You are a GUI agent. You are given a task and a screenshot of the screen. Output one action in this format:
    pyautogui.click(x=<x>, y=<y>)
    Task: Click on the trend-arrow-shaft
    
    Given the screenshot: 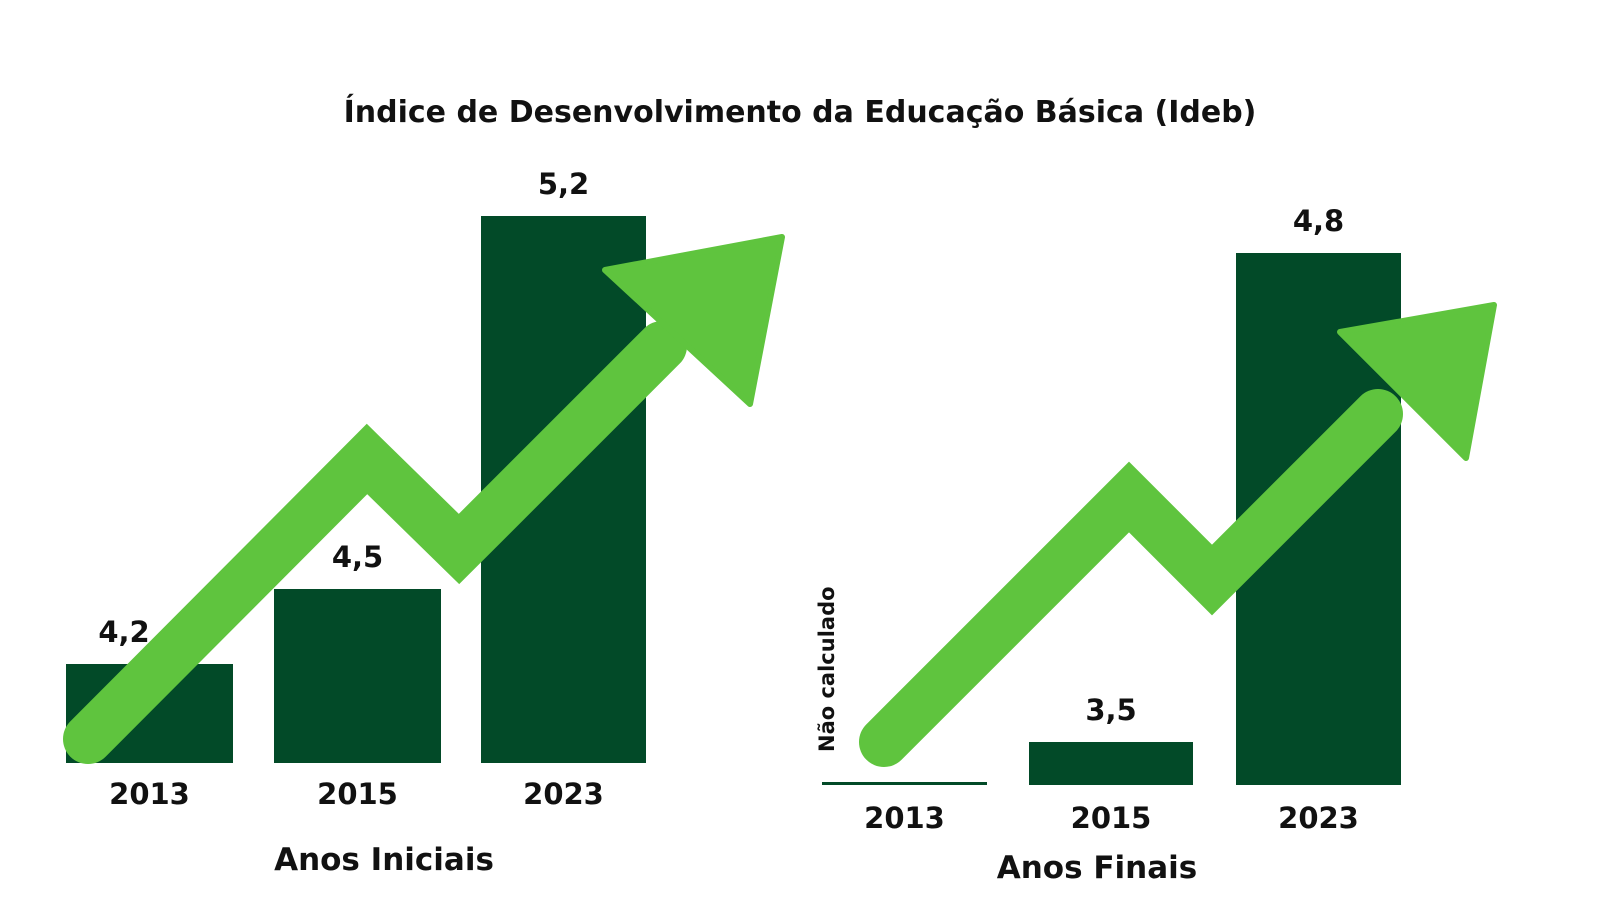 What is the action you would take?
    pyautogui.click(x=1131, y=578)
    